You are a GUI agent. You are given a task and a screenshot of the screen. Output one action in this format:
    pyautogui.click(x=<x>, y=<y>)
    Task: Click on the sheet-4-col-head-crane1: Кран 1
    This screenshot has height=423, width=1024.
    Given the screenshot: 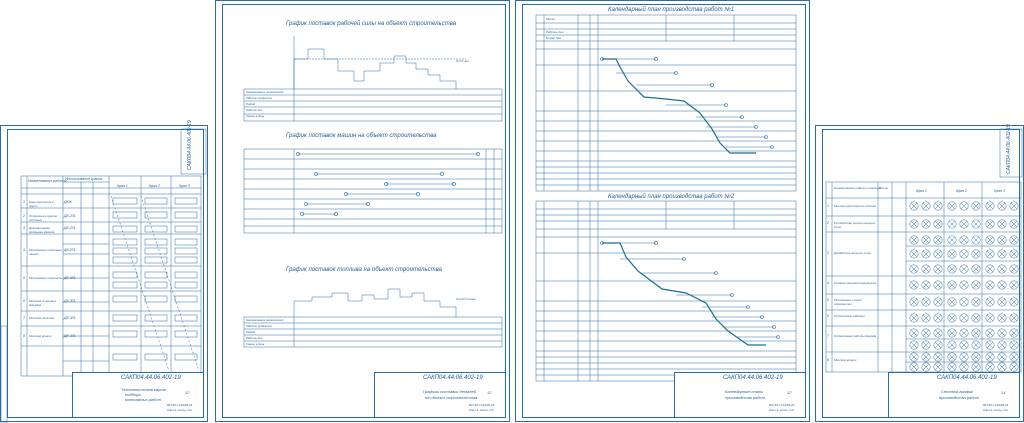 What is the action you would take?
    pyautogui.click(x=921, y=191)
    